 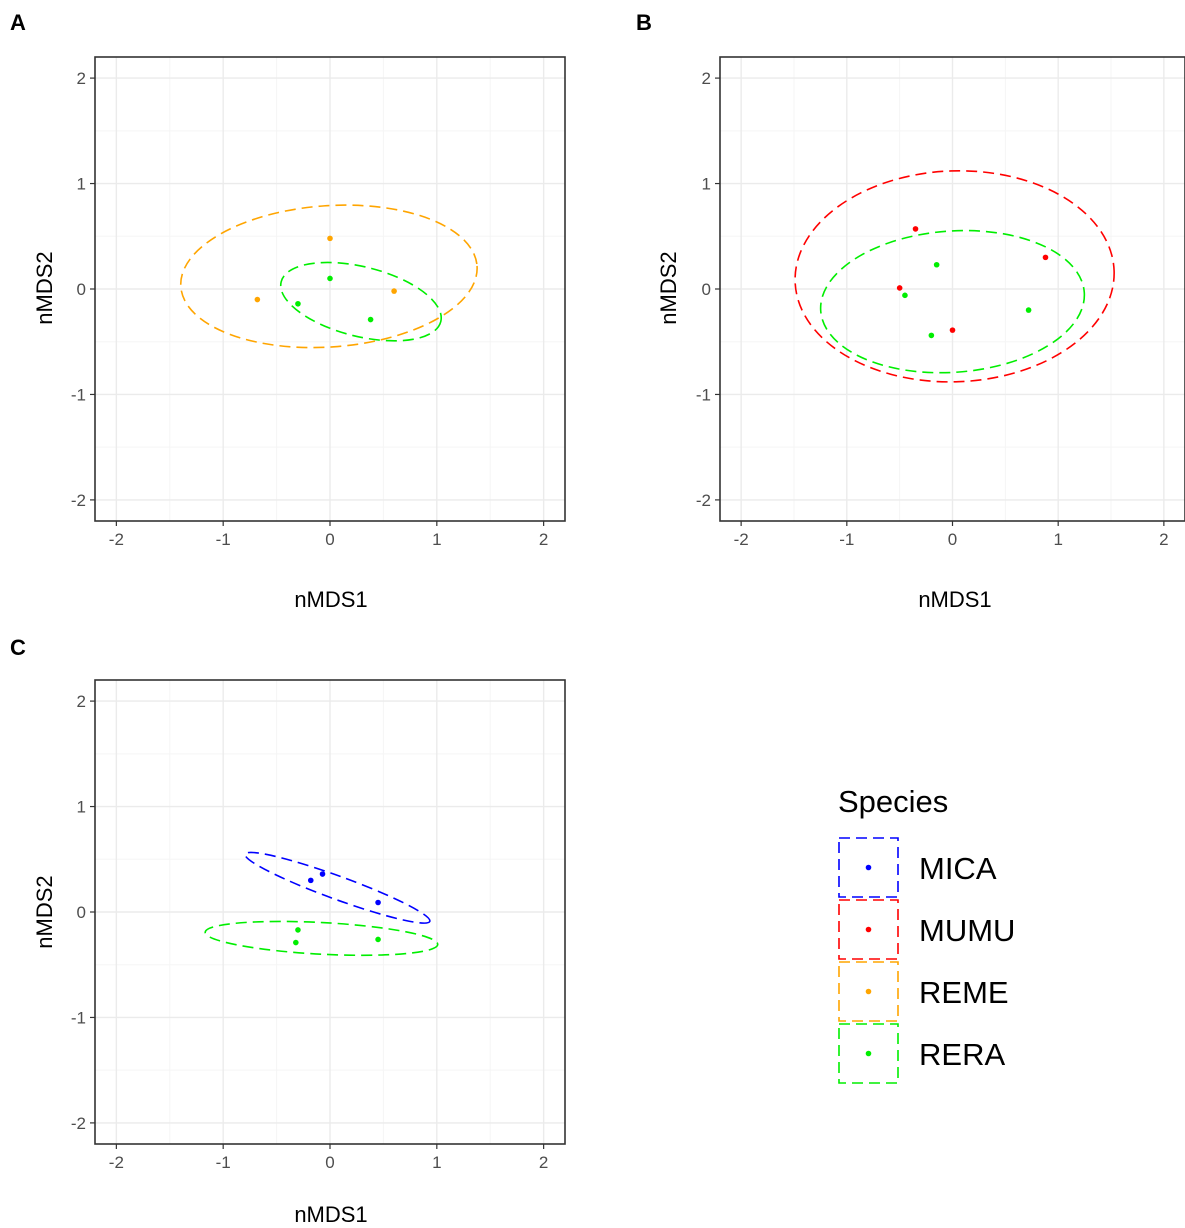 What do you see at coordinates (958, 868) in the screenshot?
I see `legend-label: MICA` at bounding box center [958, 868].